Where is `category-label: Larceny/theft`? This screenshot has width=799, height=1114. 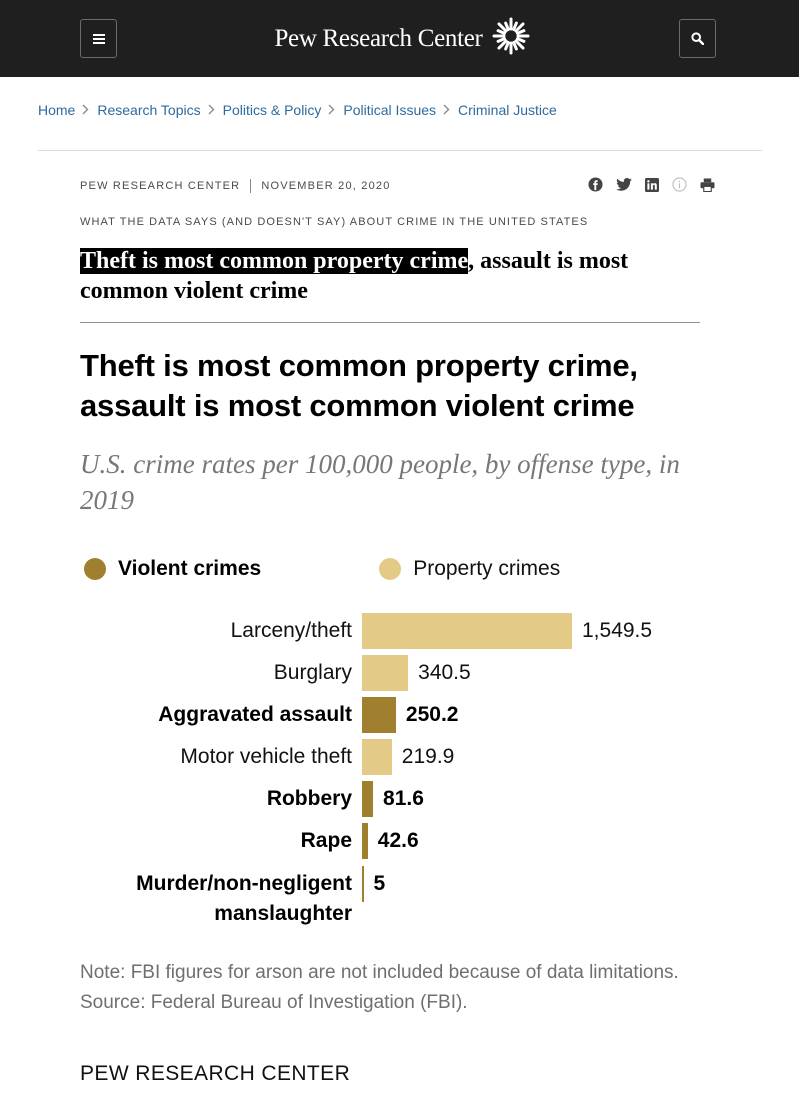 category-label: Larceny/theft is located at coordinates (291, 630).